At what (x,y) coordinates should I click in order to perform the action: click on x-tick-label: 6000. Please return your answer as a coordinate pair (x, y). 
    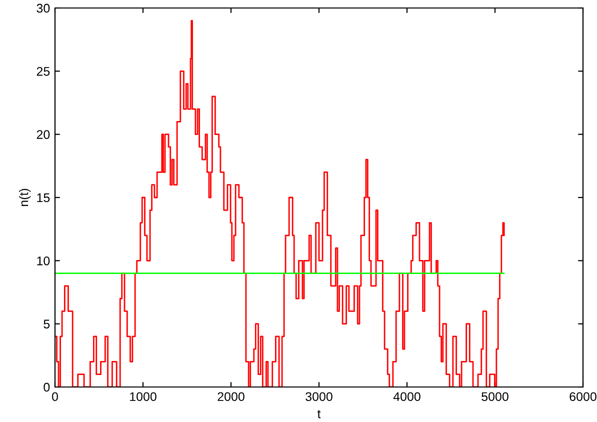
    Looking at the image, I should click on (583, 397).